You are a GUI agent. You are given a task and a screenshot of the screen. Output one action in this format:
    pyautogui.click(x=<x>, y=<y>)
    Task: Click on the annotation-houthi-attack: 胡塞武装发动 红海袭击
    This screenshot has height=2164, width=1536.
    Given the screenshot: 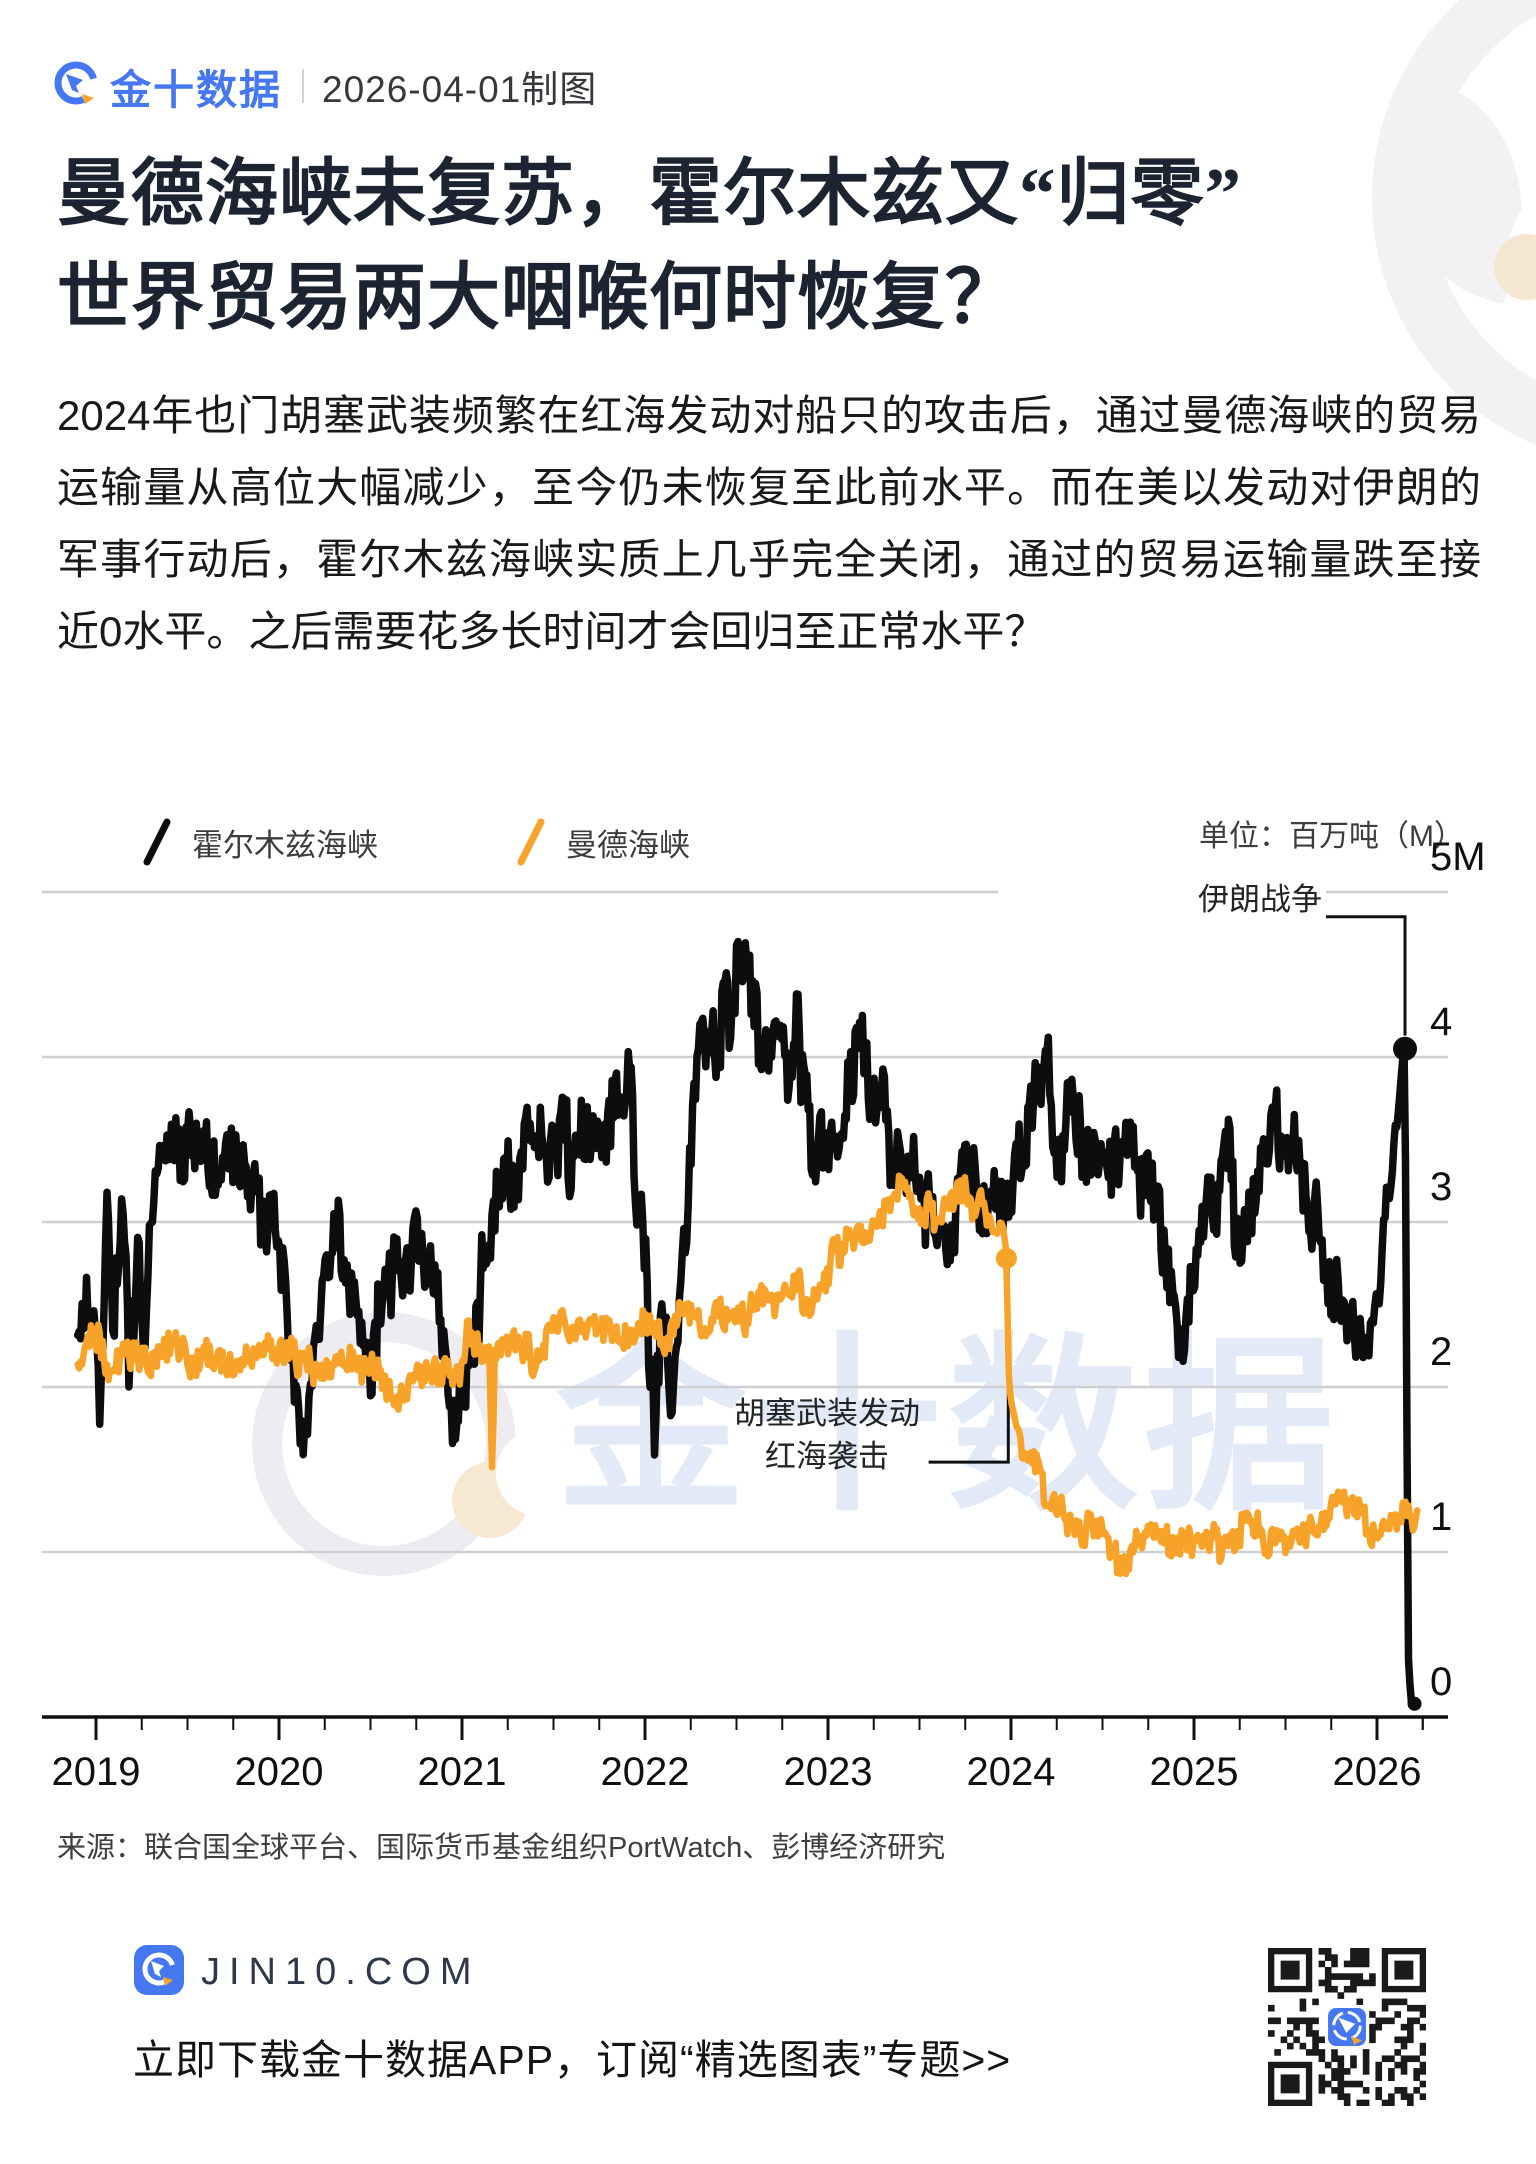 What is the action you would take?
    pyautogui.click(x=827, y=1435)
    